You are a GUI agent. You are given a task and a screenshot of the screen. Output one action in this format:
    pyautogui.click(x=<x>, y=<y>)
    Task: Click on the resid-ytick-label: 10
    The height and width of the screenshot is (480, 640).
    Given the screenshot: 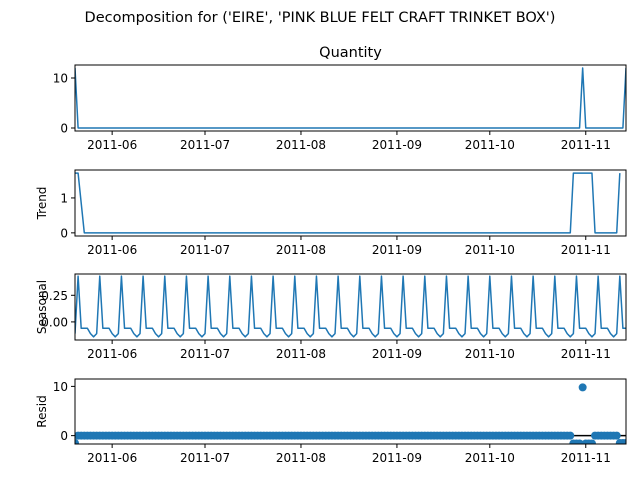 What is the action you would take?
    pyautogui.click(x=60, y=387)
    